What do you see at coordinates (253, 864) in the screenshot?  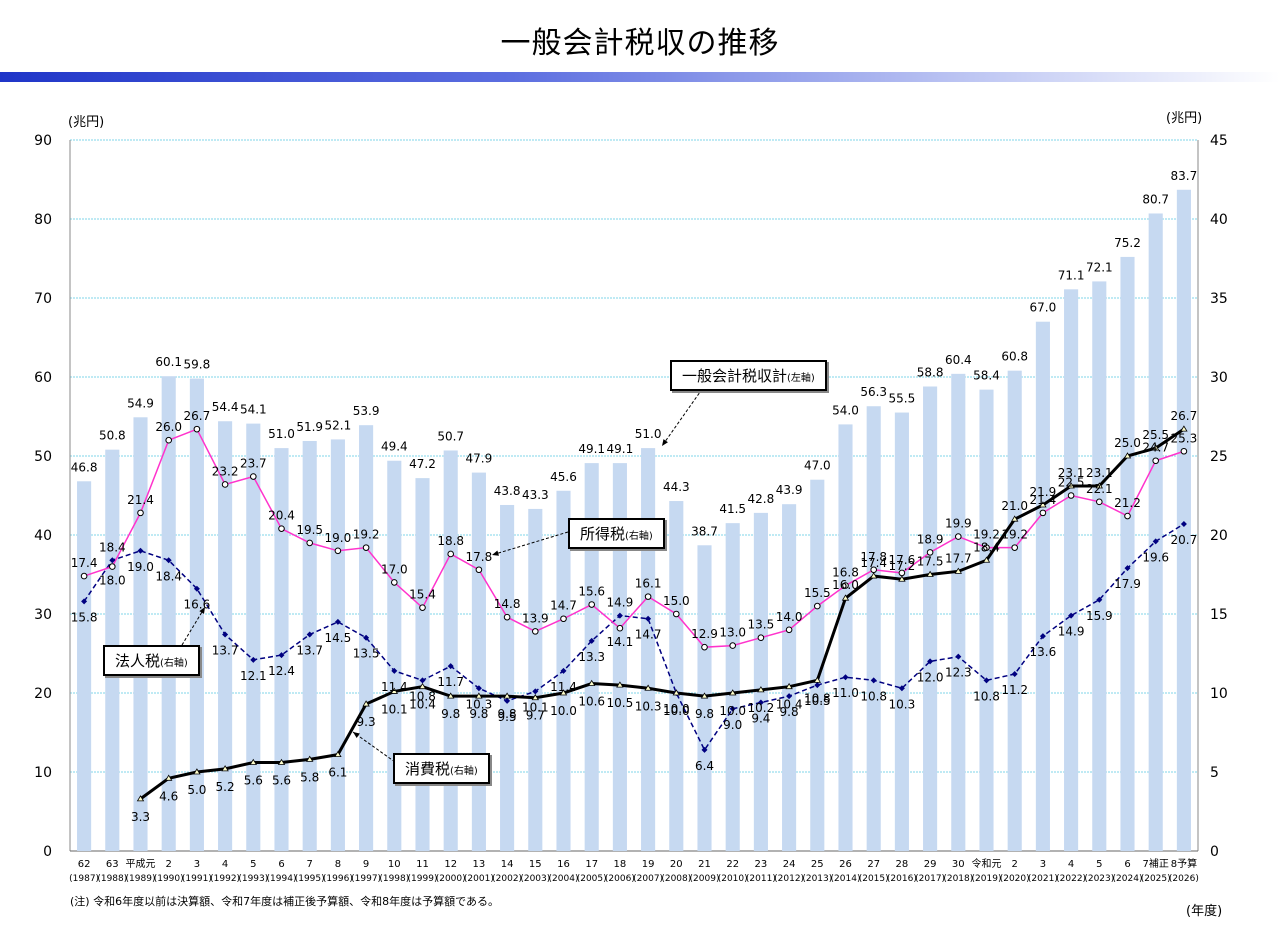 I see `x-tick-label: 5` at bounding box center [253, 864].